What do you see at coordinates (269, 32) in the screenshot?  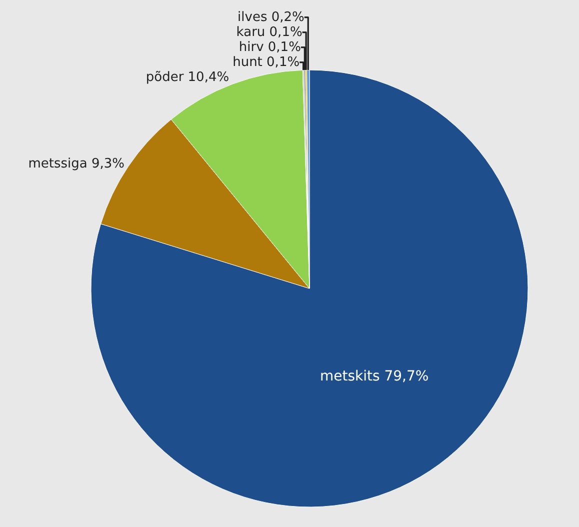 I see `slice-label: karu 0,1%` at bounding box center [269, 32].